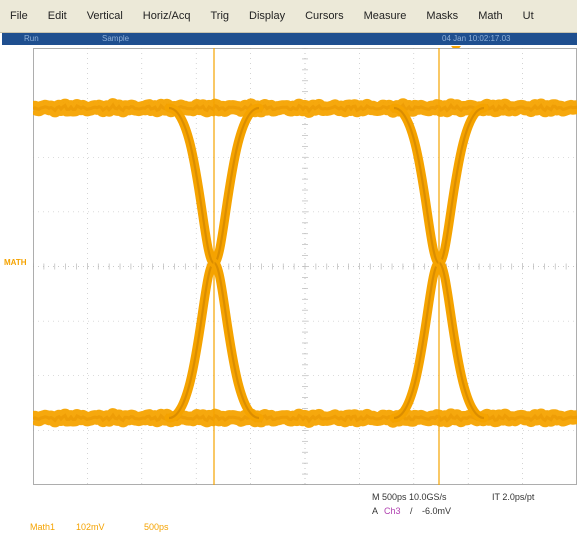 The image size is (577, 533). I want to click on trigger-prefix: A, so click(375, 511).